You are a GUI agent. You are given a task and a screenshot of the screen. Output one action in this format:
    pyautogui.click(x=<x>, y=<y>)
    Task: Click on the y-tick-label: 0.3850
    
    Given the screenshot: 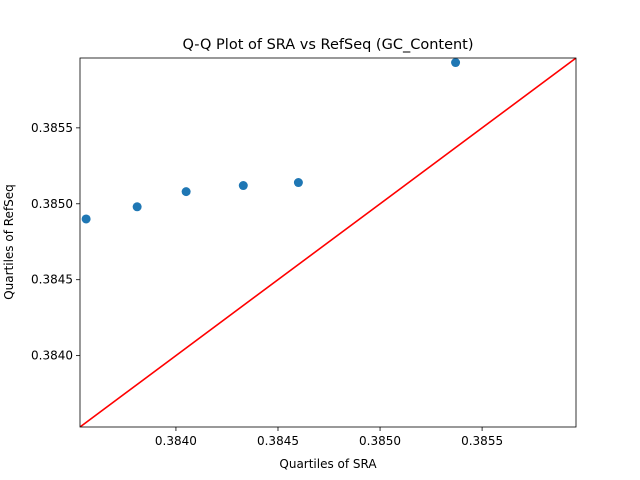 What is the action you would take?
    pyautogui.click(x=52, y=204)
    